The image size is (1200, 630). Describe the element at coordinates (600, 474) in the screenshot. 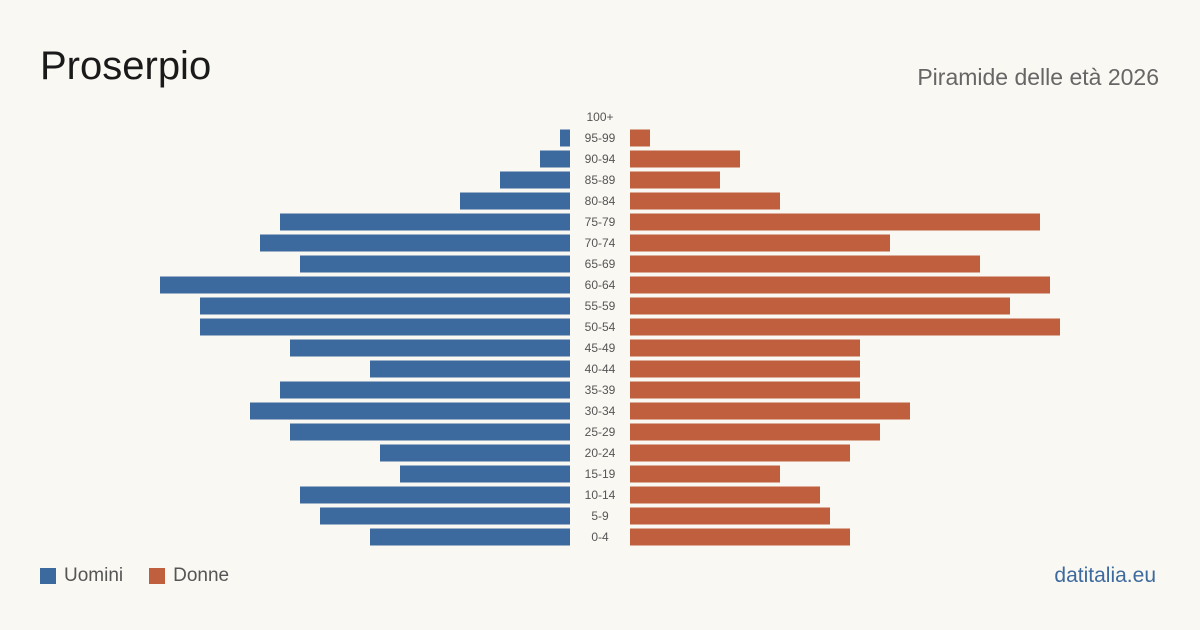

I see `age-label-15-19: 15-19` at that location.